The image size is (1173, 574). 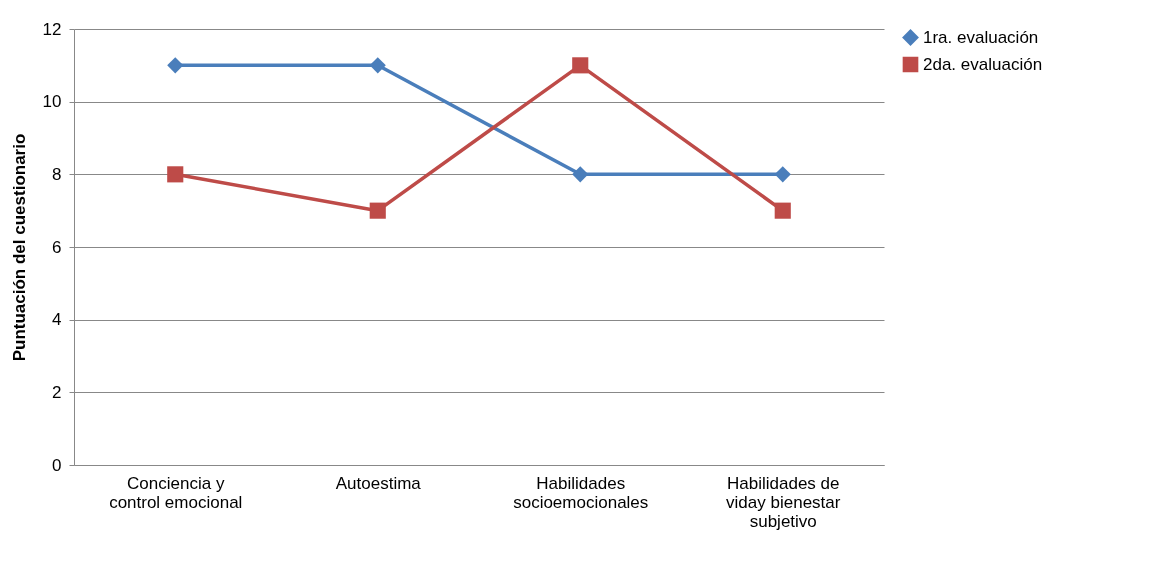 What do you see at coordinates (52, 29) in the screenshot?
I see `y-tick-label: 12` at bounding box center [52, 29].